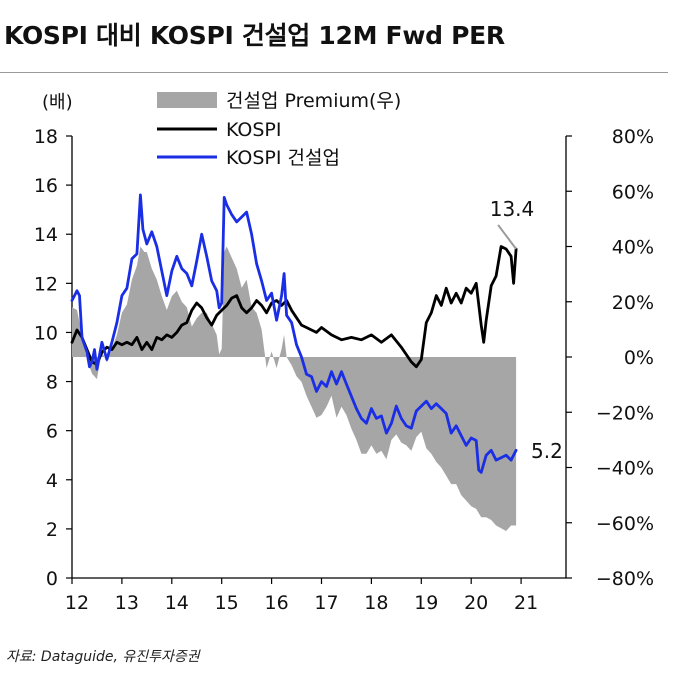  What do you see at coordinates (46, 333) in the screenshot?
I see `left-tick-label: 10` at bounding box center [46, 333].